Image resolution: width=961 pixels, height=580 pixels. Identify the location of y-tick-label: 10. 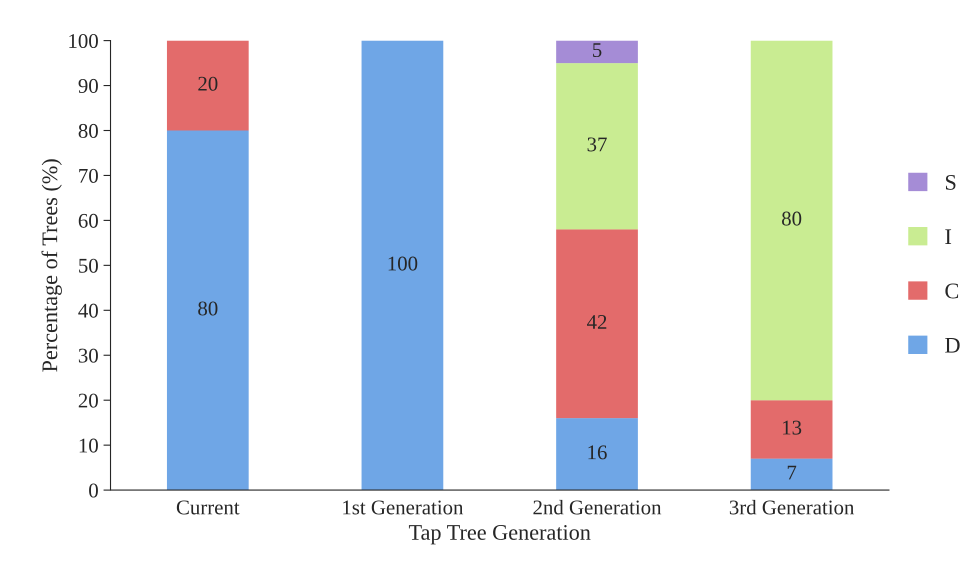
(89, 445).